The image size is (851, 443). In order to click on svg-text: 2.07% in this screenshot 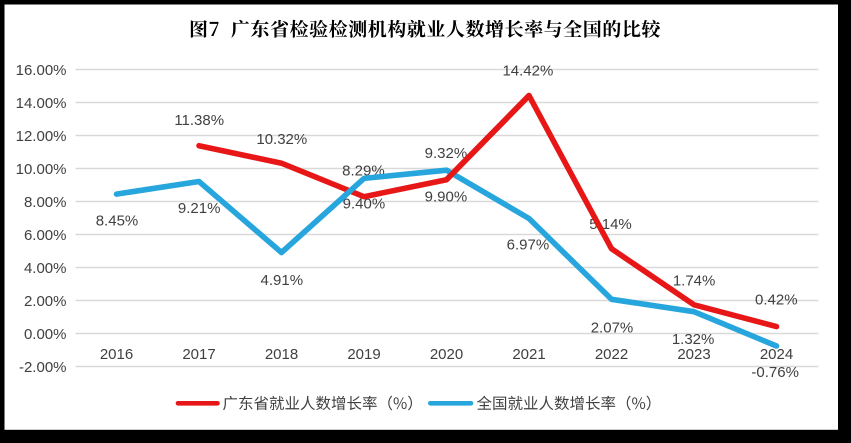, I will do `click(612, 327)`.